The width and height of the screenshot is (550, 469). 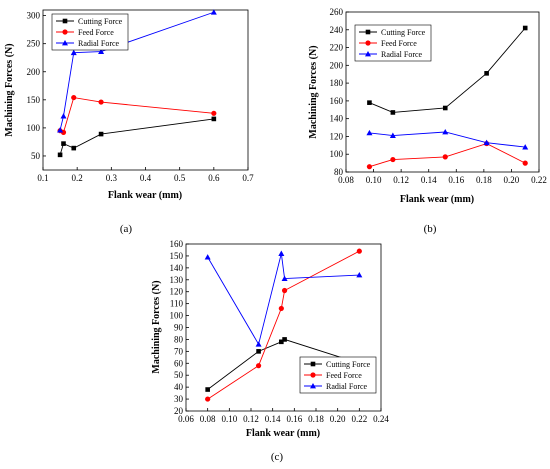 I want to click on y-tick-label: 120, so click(x=337, y=136).